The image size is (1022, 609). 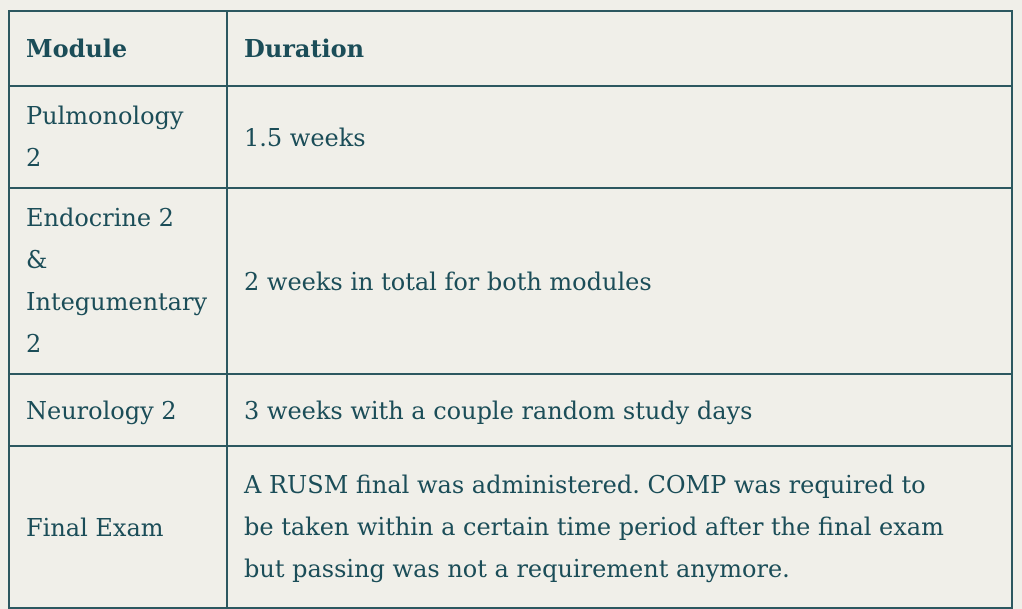 I want to click on module-cell: Pulmonology 2, so click(x=118, y=137).